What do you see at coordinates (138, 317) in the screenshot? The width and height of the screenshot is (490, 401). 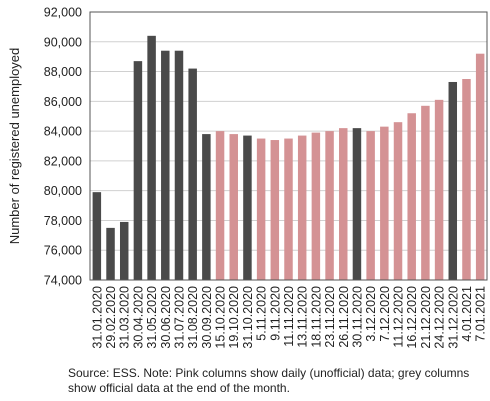 I see `x-tick-label: 30.04.2020` at bounding box center [138, 317].